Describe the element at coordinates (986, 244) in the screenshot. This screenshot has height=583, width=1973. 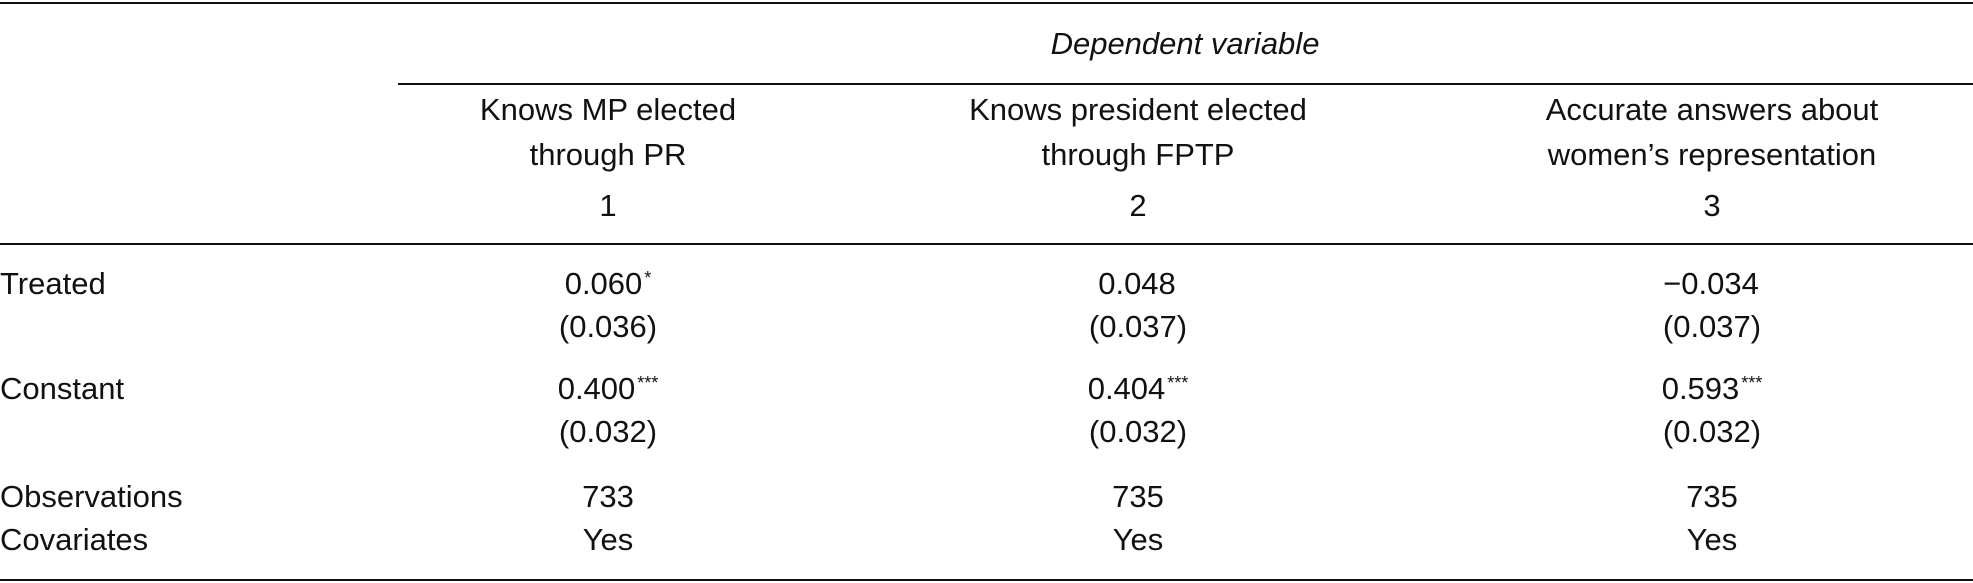
I see `header-rule` at that location.